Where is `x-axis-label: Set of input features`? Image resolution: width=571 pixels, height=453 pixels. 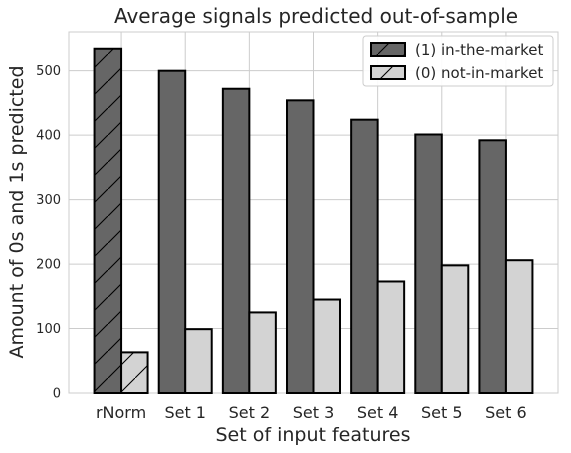 x-axis-label: Set of input features is located at coordinates (312, 435).